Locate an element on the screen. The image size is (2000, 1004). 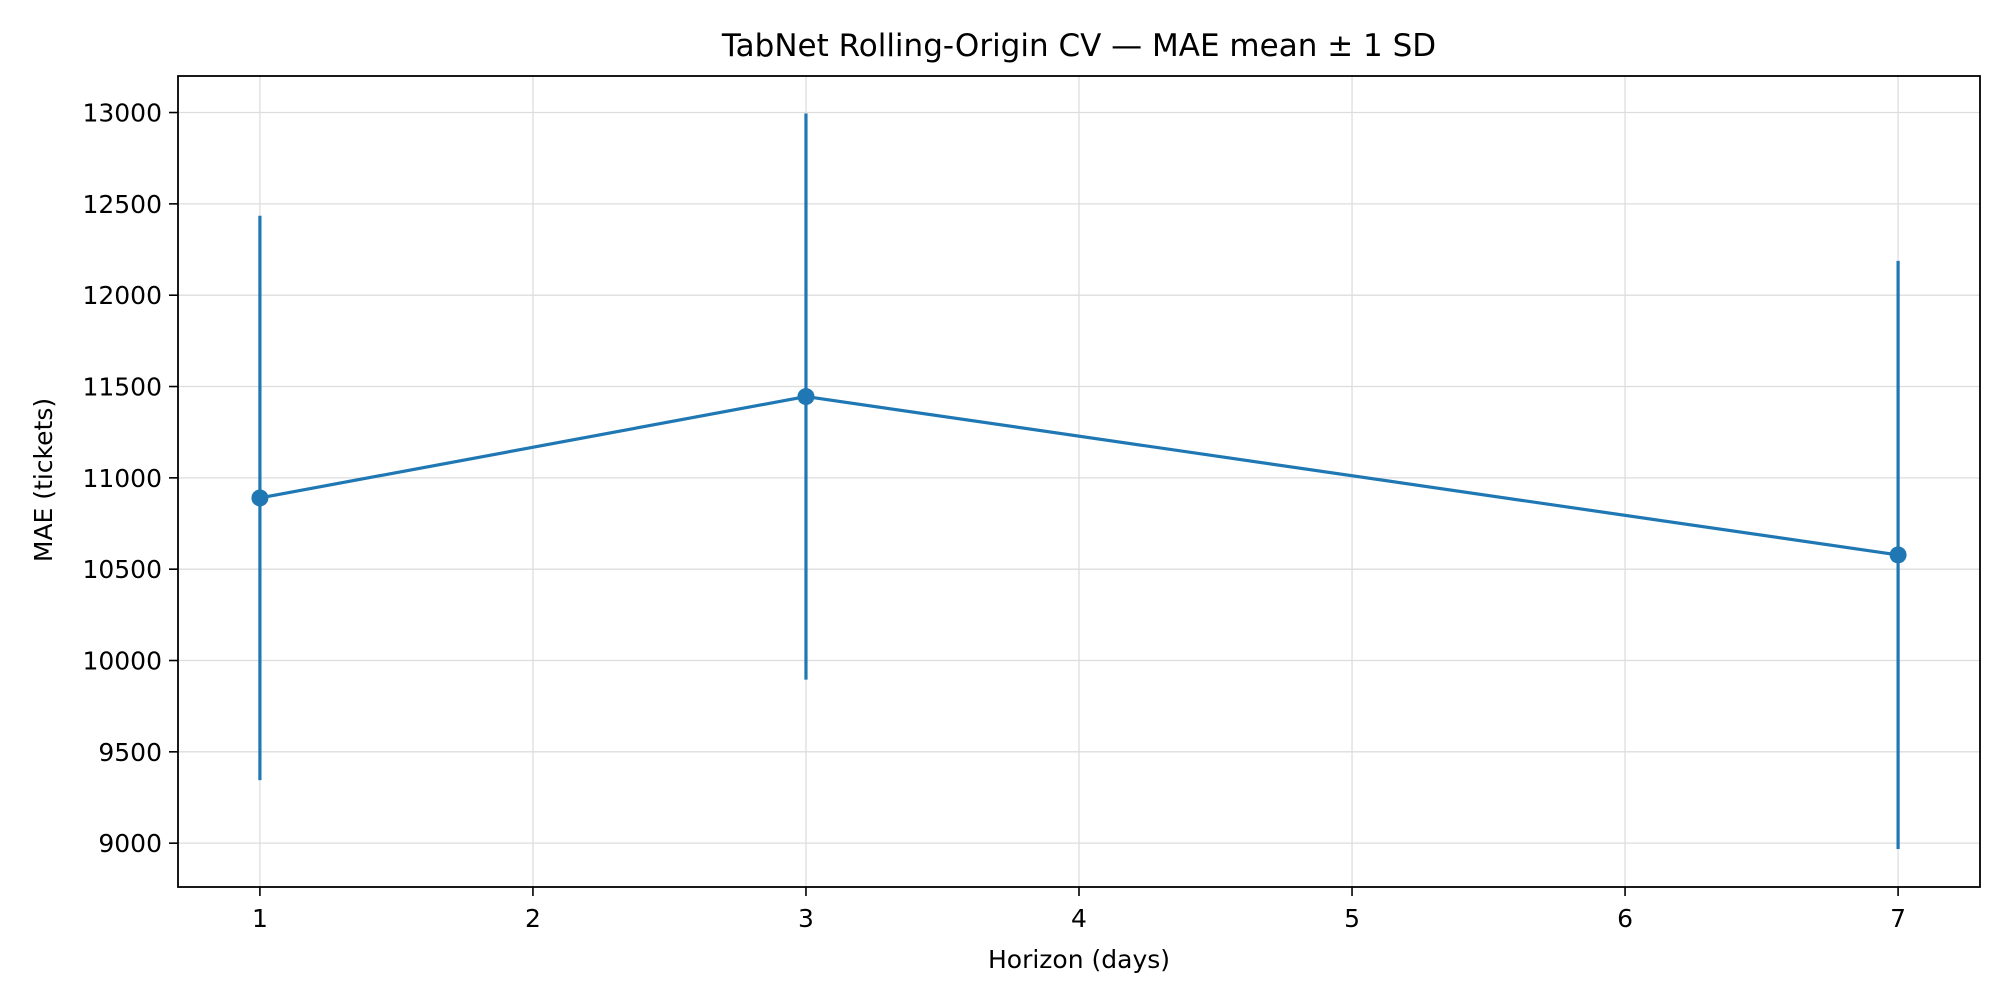
y-tick-label: 10500 is located at coordinates (122, 569).